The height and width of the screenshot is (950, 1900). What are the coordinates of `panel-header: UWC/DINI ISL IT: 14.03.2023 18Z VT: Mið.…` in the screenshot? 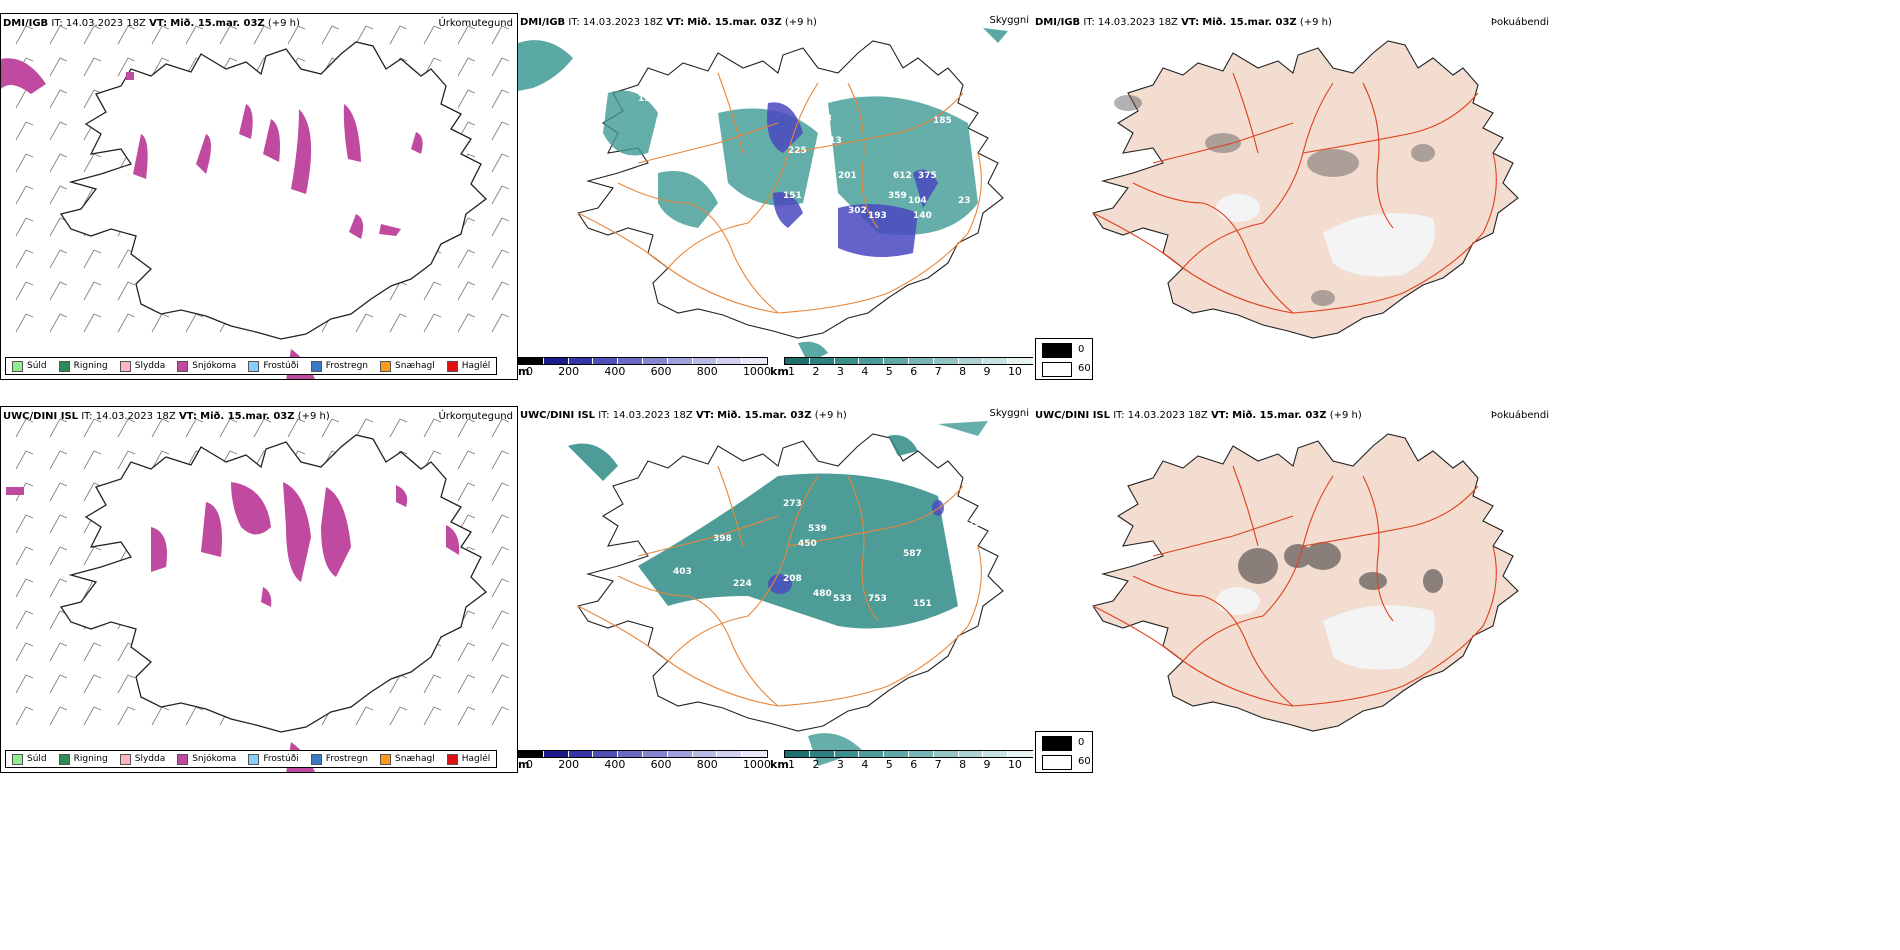 It's located at (1198, 415).